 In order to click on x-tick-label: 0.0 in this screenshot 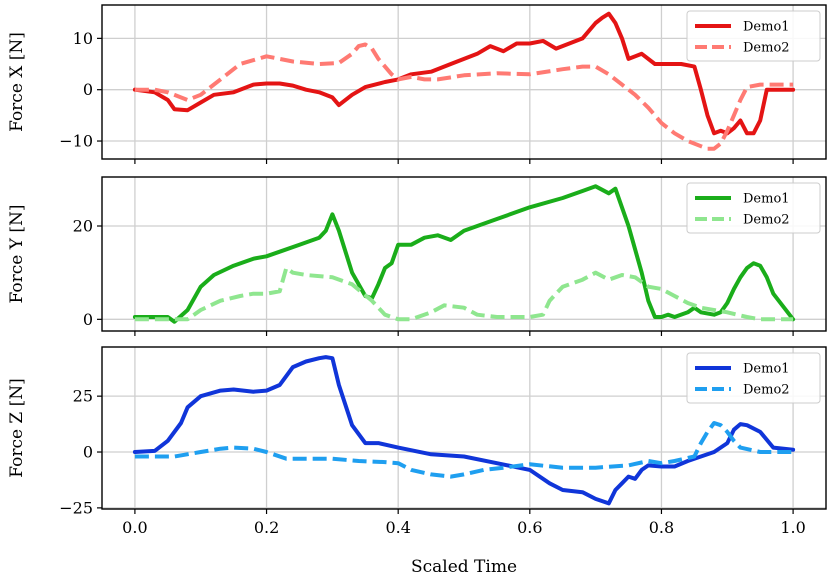, I will do `click(134, 527)`.